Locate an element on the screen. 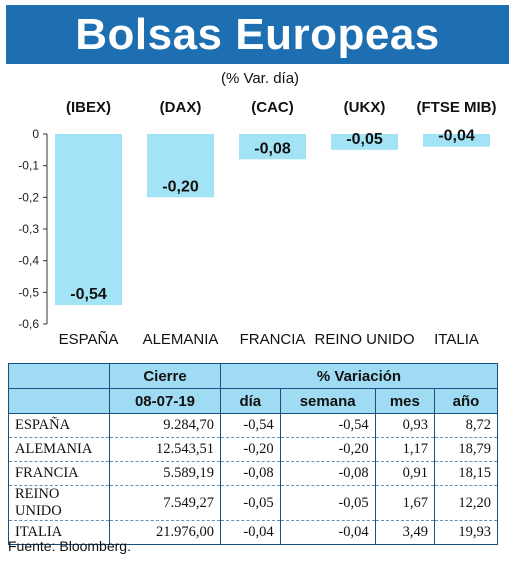  index-label: (IBEX) is located at coordinates (88, 107).